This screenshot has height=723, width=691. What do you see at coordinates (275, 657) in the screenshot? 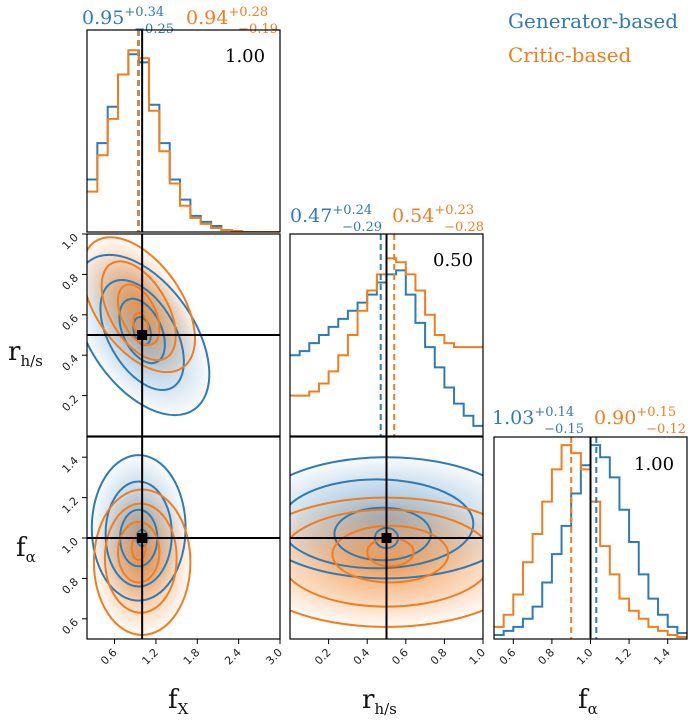
I see `xtick-label-fX-4: 3.0` at bounding box center [275, 657].